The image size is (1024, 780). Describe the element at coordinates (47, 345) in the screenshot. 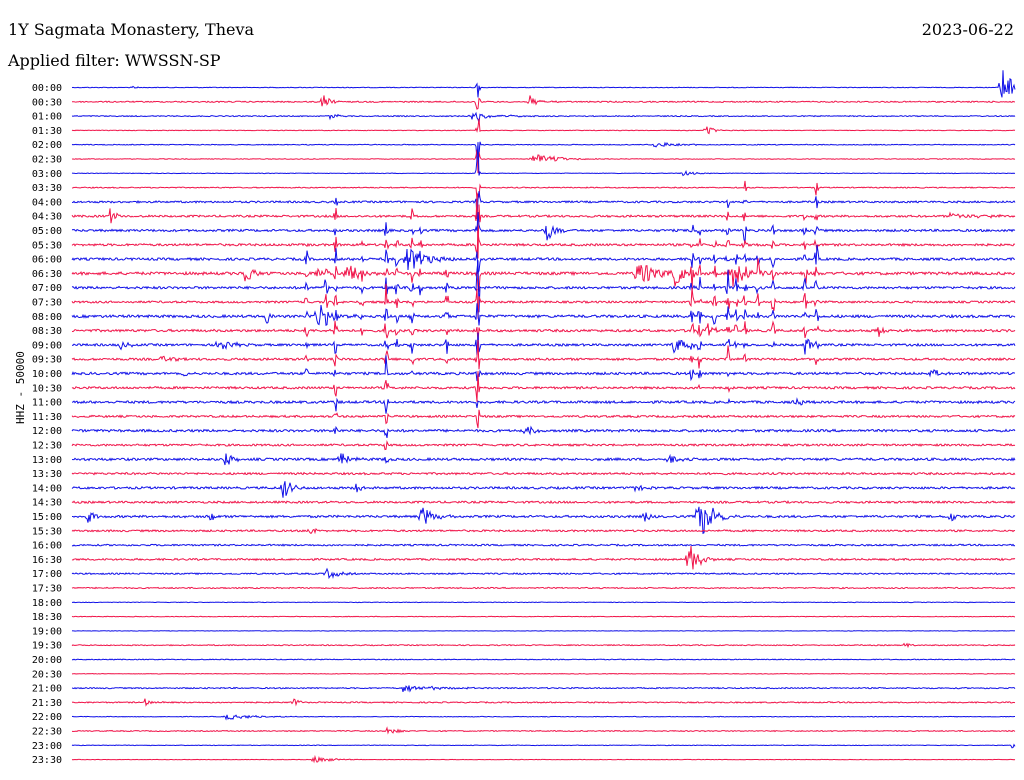

I see `row-label: 09:00` at that location.